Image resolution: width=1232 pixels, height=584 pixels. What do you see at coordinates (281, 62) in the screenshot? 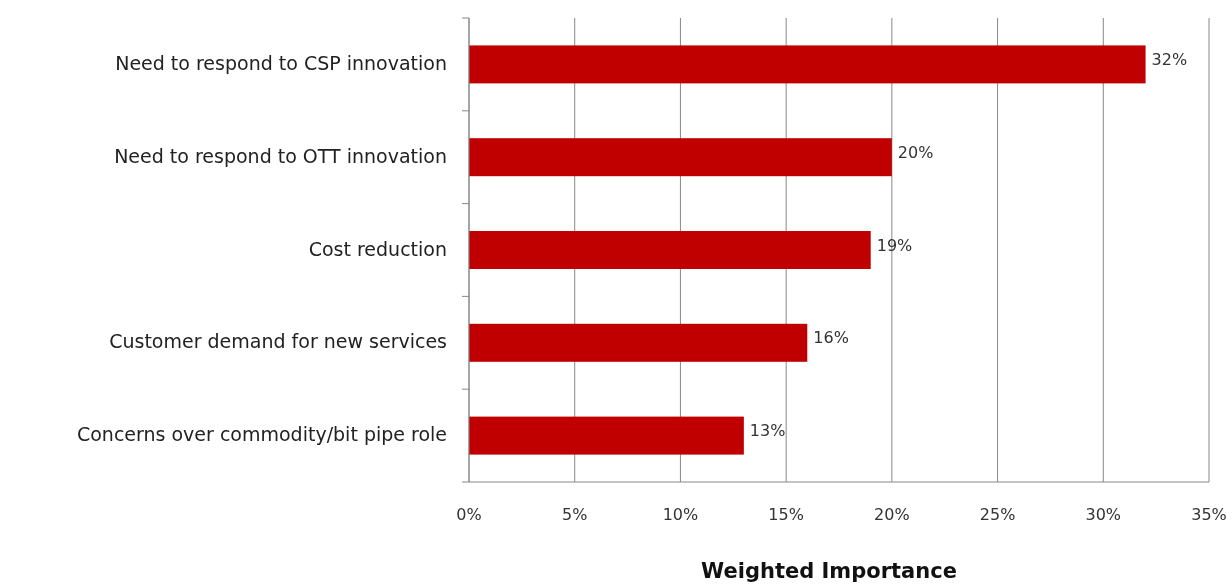
I see `y-tick-label: Need to respond to CSP innovation` at bounding box center [281, 62].